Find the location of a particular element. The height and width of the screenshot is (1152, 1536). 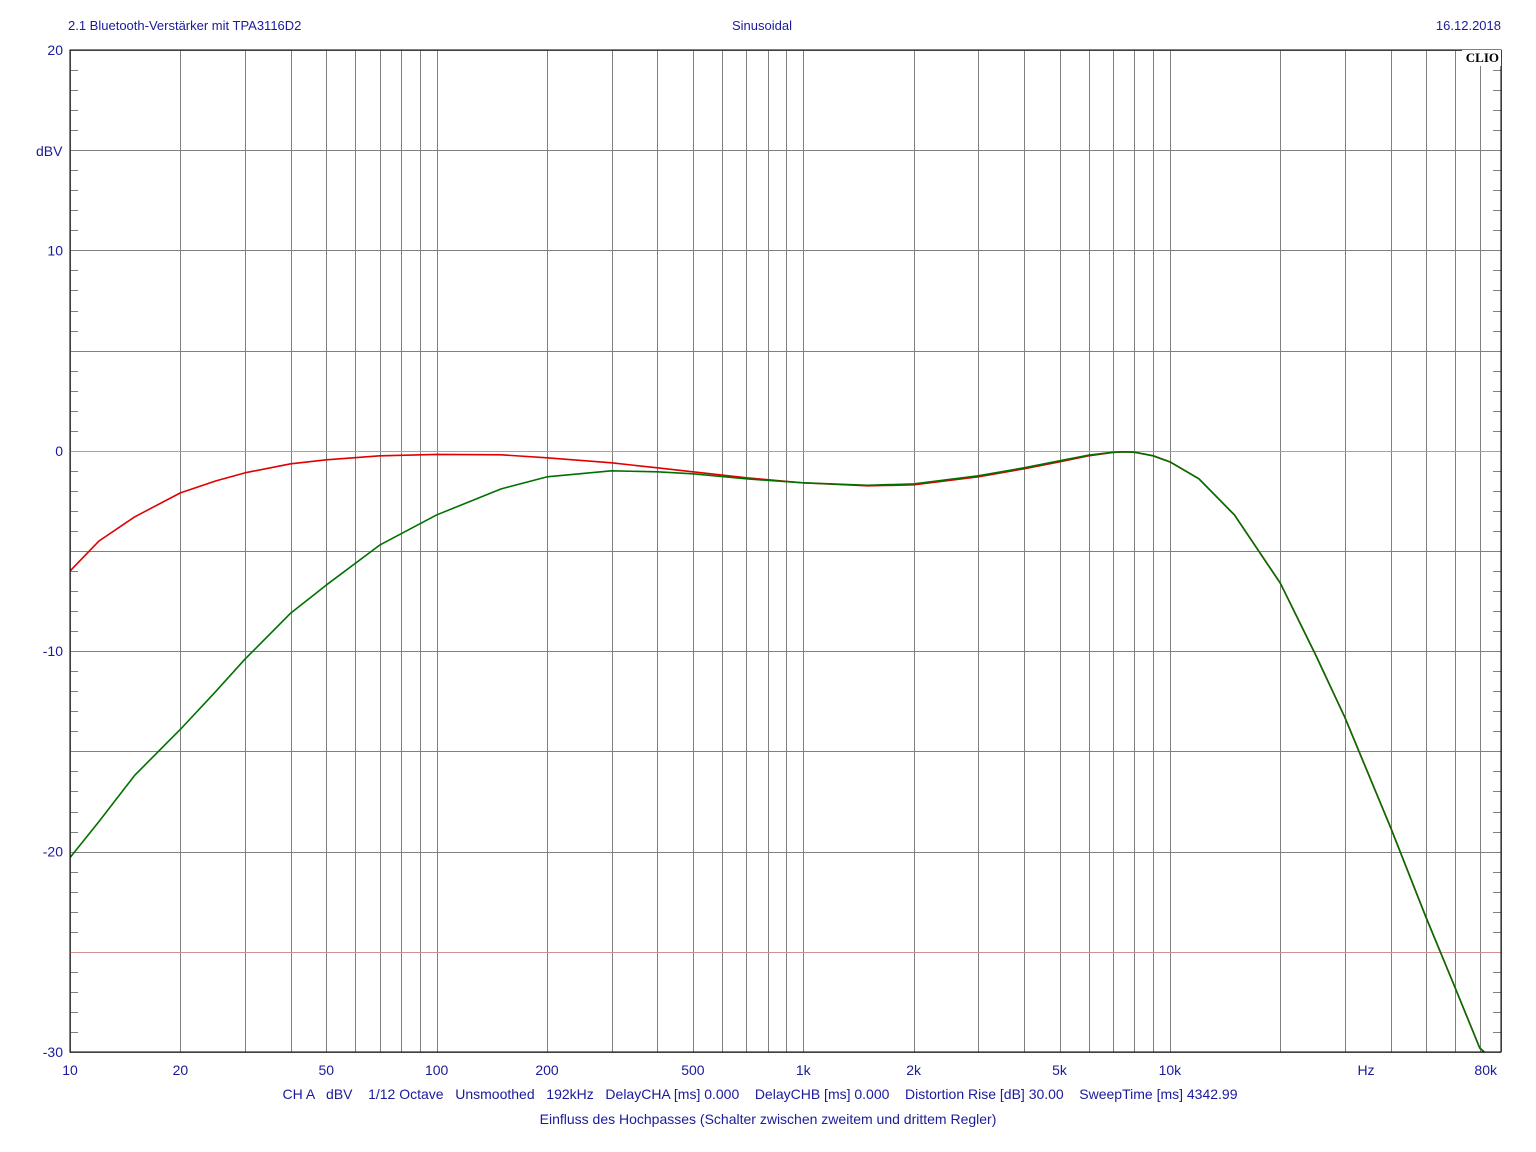

chart-date: 16.12.2018 is located at coordinates (1468, 25).